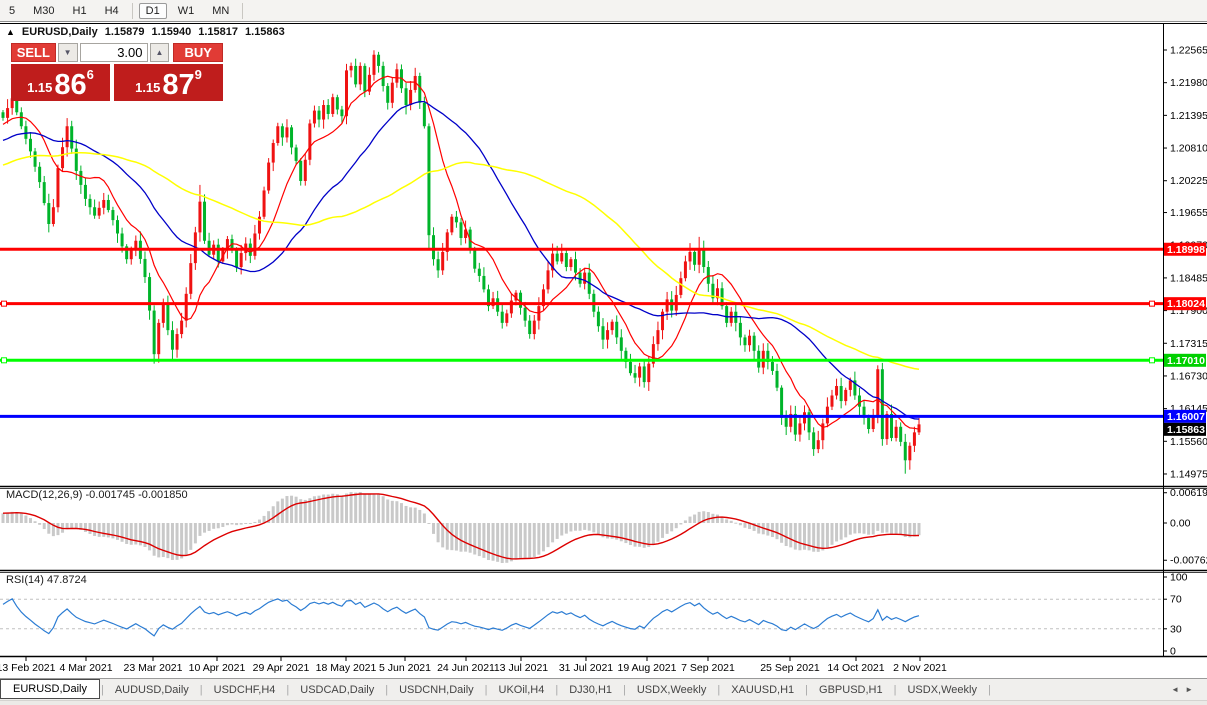 The width and height of the screenshot is (1207, 705). What do you see at coordinates (1188, 474) in the screenshot?
I see `svg-text: 1.14975` at bounding box center [1188, 474].